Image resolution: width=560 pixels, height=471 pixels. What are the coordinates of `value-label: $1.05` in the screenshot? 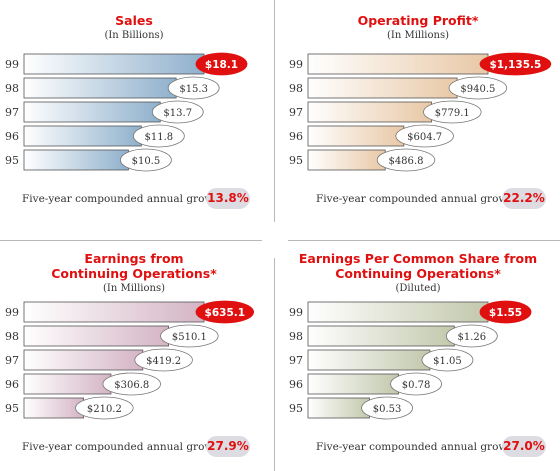 It's located at (447, 361).